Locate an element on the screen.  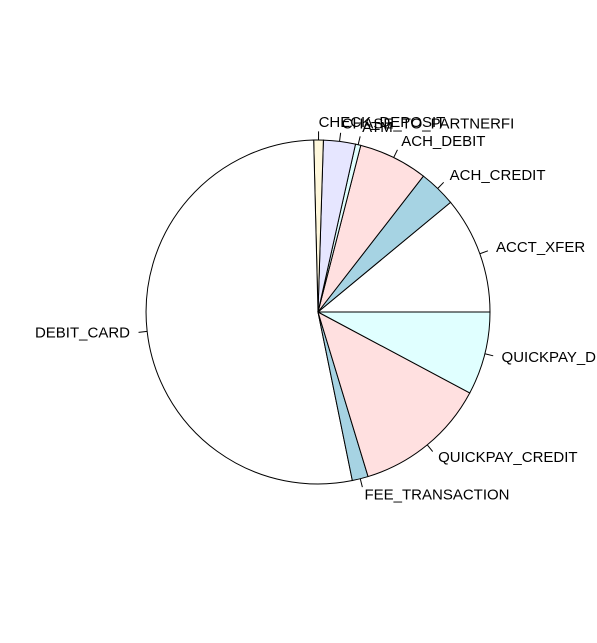
label-tick-ach-credit is located at coordinates (441, 185).